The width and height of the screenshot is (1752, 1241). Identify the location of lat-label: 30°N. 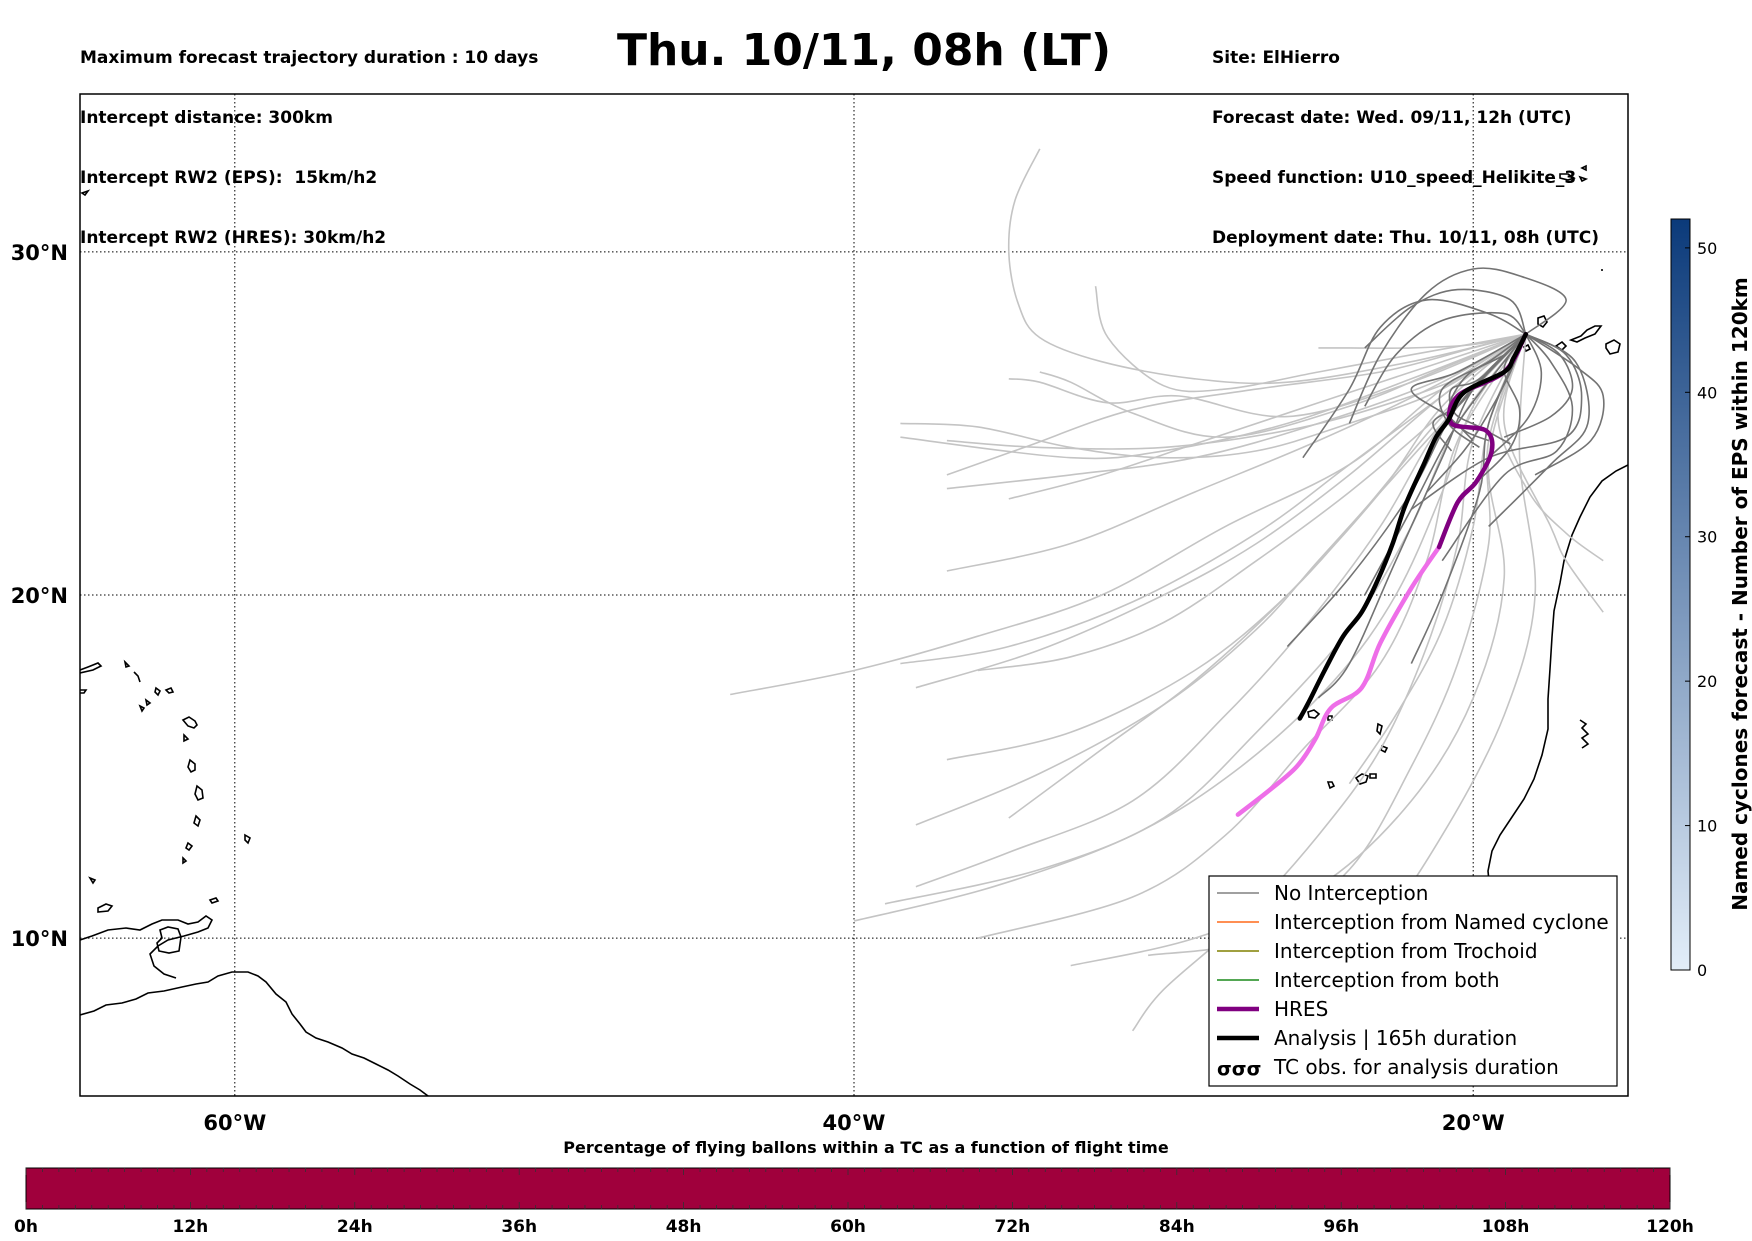
(39, 253).